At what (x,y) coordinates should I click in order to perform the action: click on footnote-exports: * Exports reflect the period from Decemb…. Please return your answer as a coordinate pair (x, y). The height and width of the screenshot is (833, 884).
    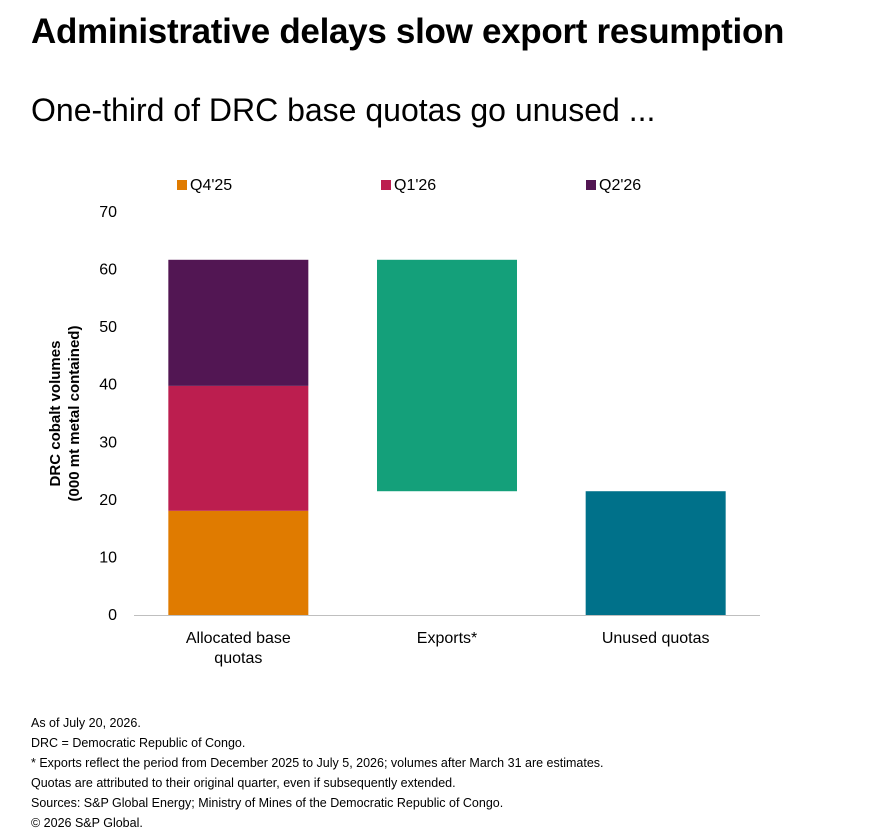
    Looking at the image, I should click on (317, 763).